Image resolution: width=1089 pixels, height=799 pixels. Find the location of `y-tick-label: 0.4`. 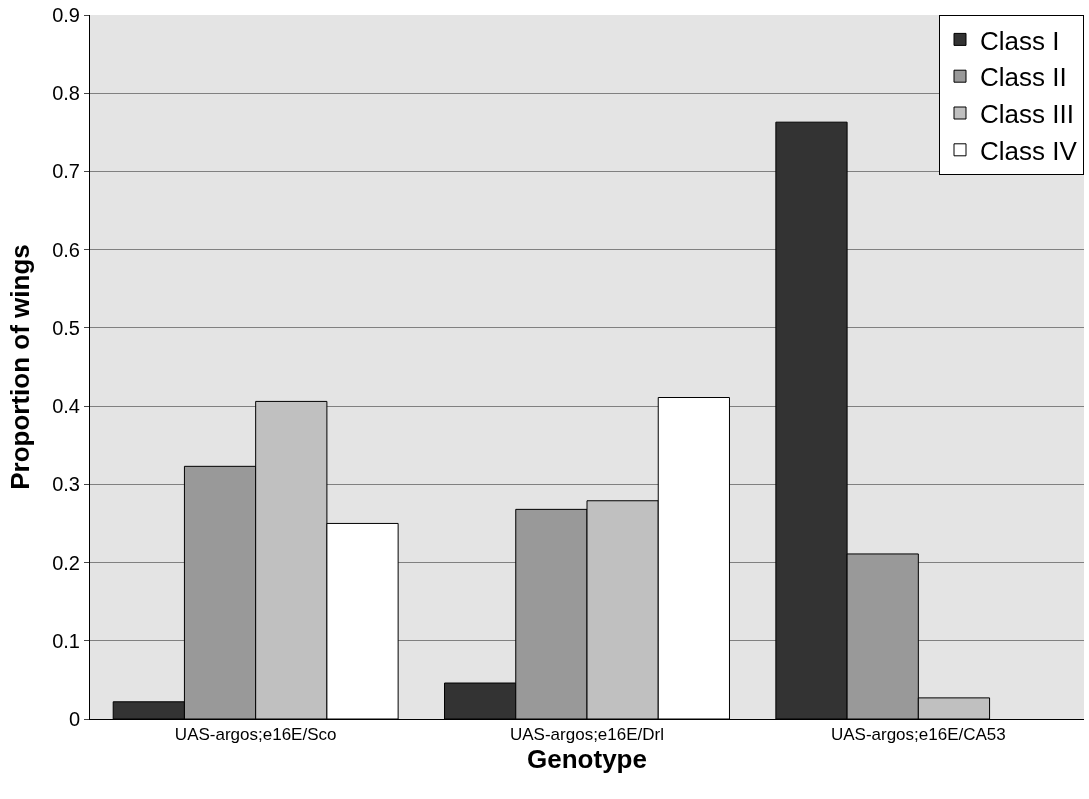

y-tick-label: 0.4 is located at coordinates (66, 406).